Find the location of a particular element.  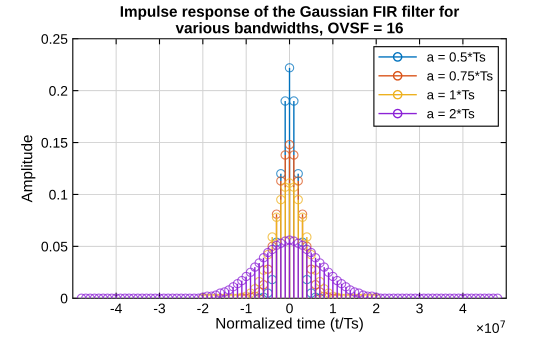

text: ×10$^{7}$ is located at coordinates (491, 327).